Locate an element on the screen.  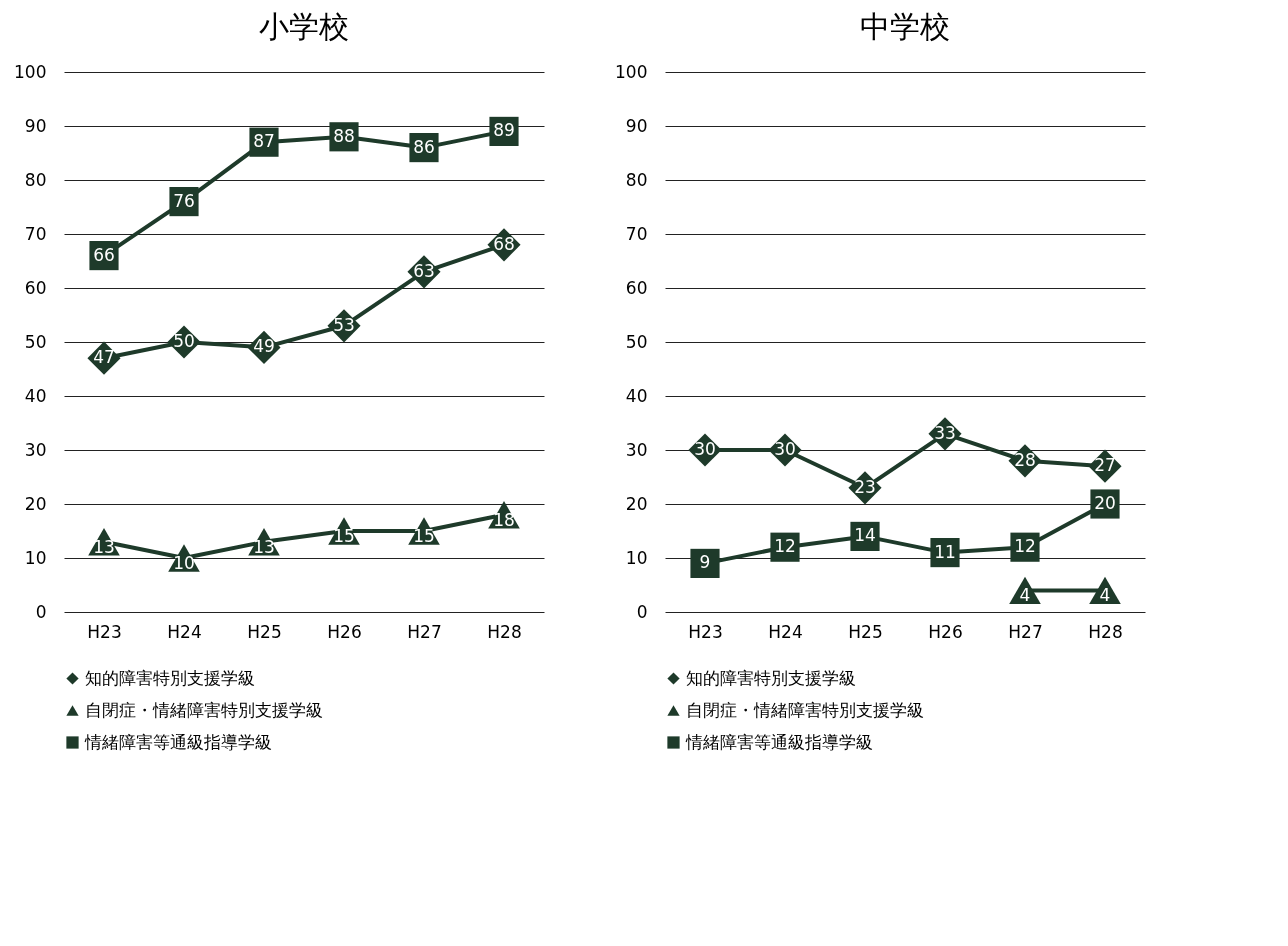
data-label: 18 is located at coordinates (504, 519).